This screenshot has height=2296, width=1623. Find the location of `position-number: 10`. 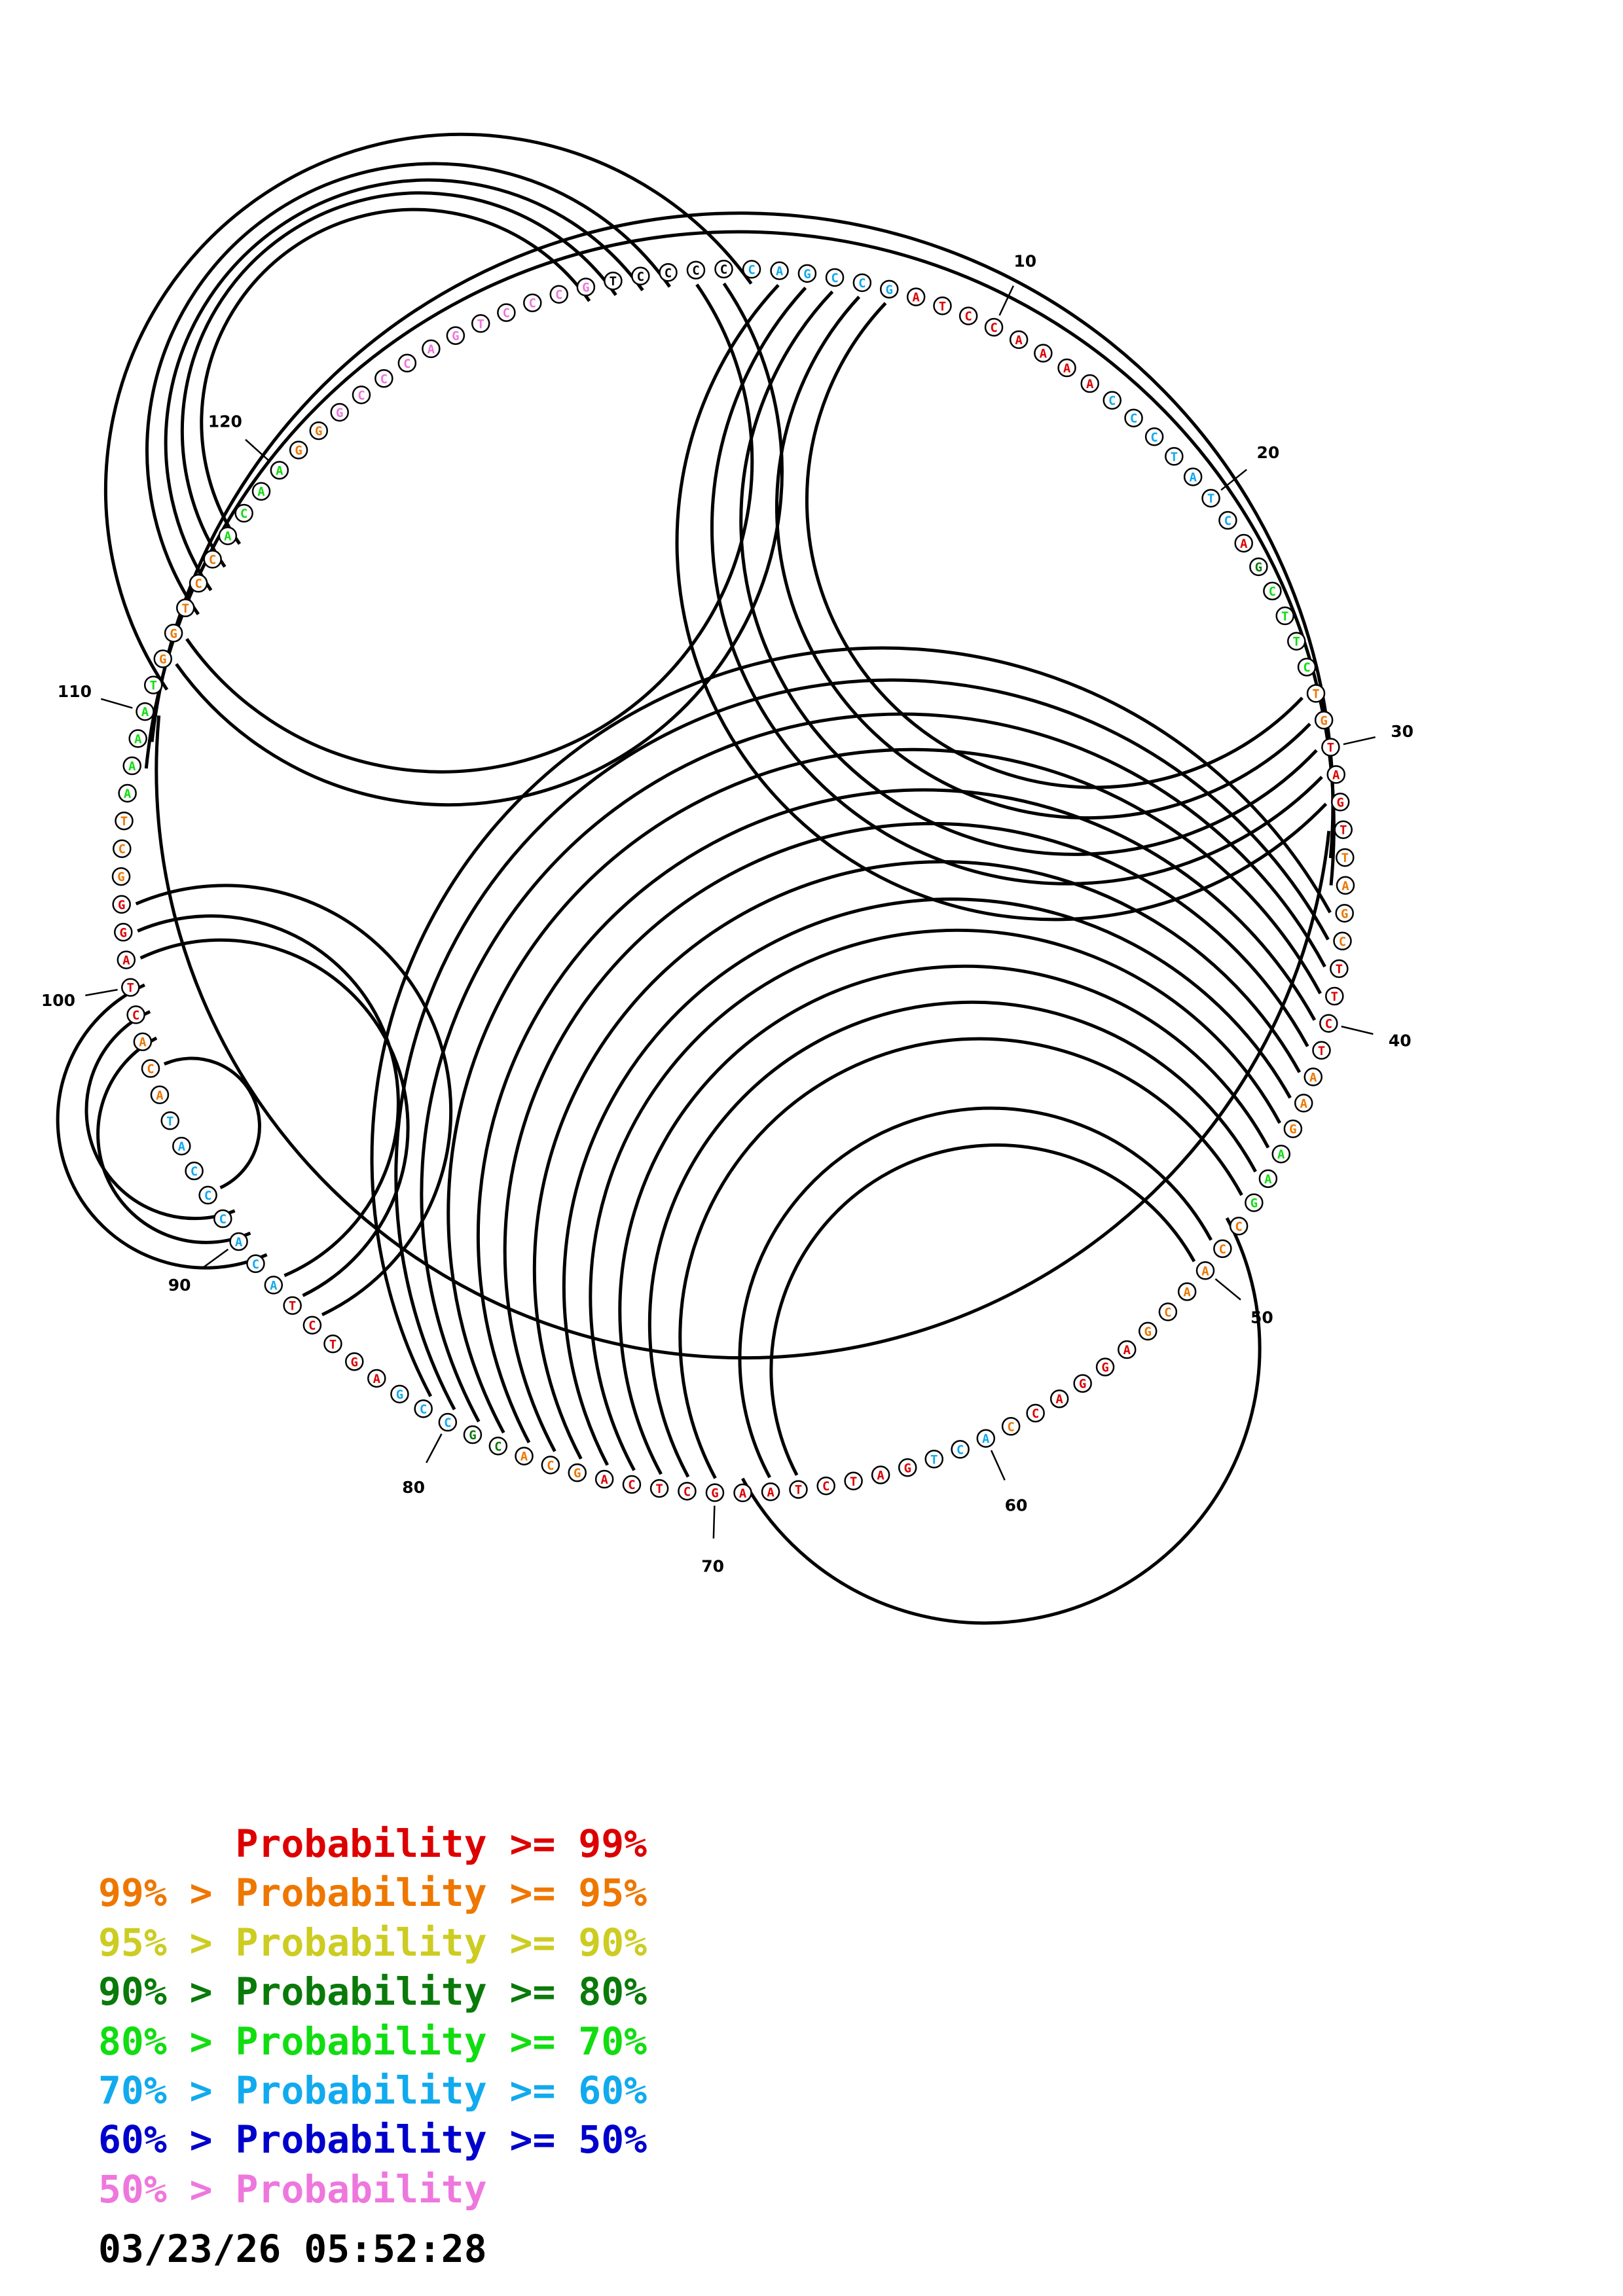

position-number: 10 is located at coordinates (1024, 261).